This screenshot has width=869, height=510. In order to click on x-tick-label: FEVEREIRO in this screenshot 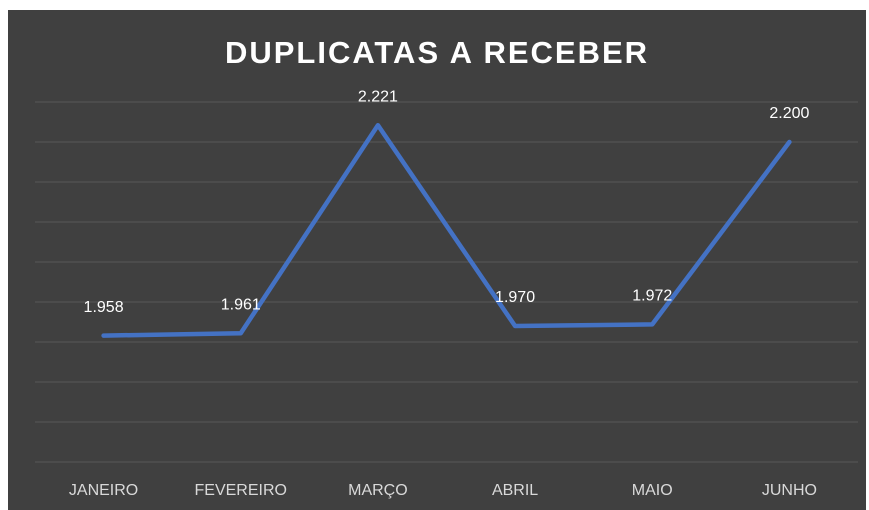, I will do `click(241, 490)`.